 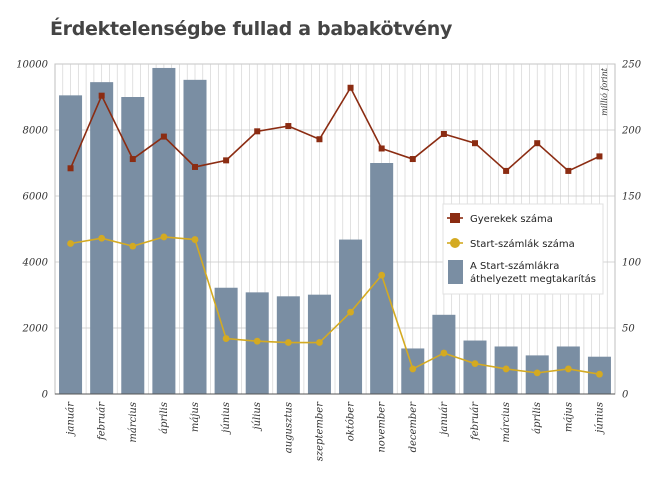 I want to click on legend-label: Start-számlák száma, so click(x=522, y=244).